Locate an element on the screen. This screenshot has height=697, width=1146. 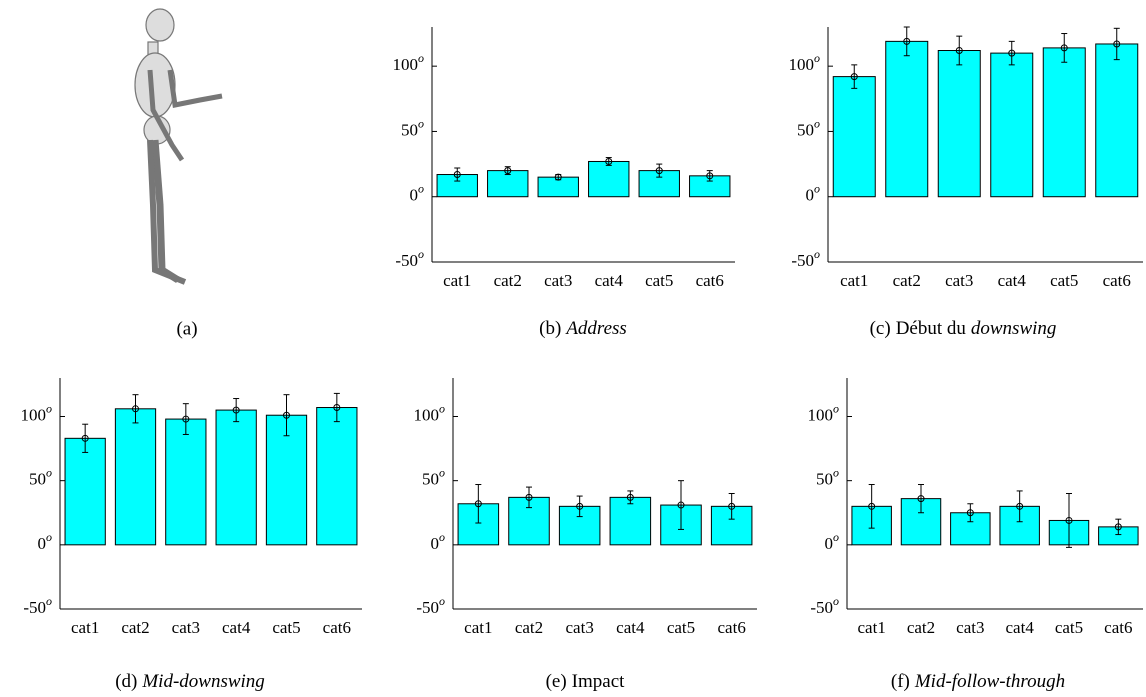
skeleton is located at coordinates (178, 146).